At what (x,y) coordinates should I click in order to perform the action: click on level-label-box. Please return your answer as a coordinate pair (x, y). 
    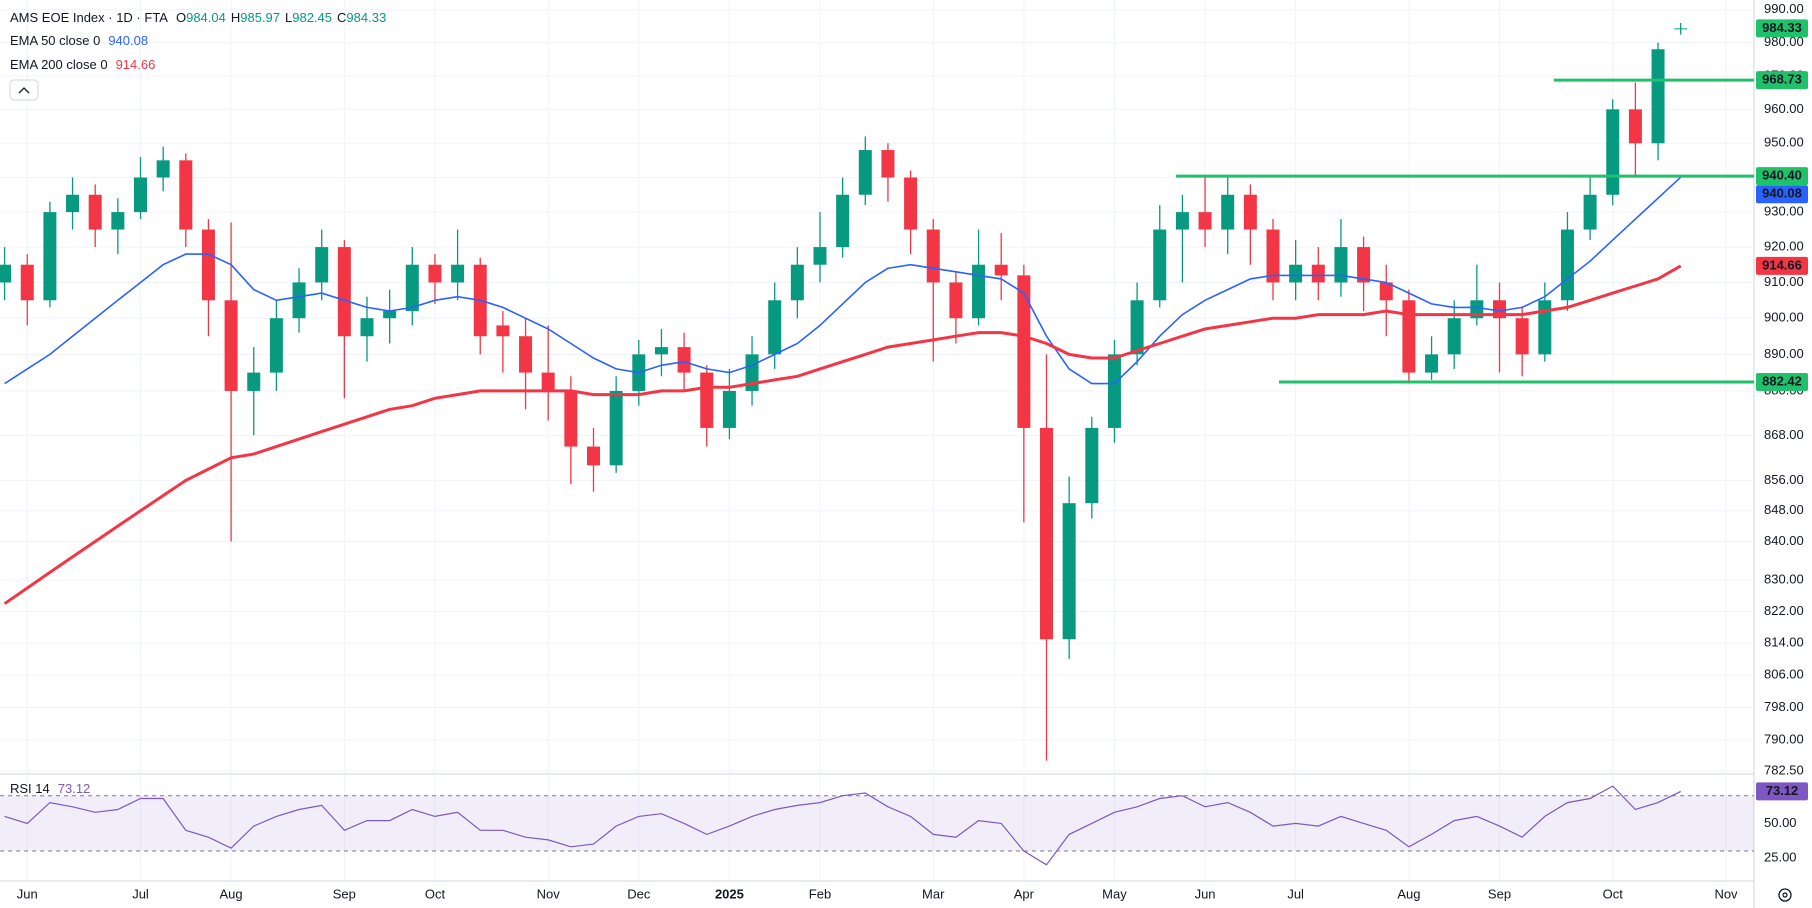
    Looking at the image, I should click on (1782, 176).